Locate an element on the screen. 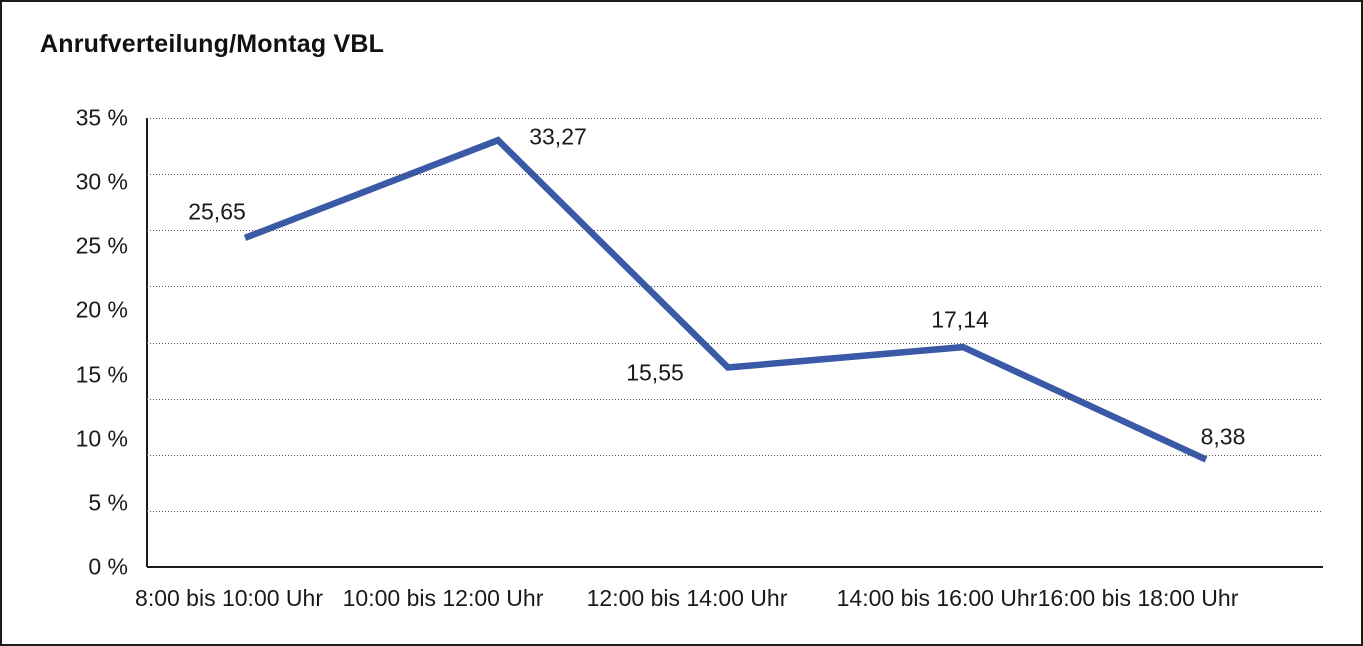  data-label: 33,27 is located at coordinates (558, 136).